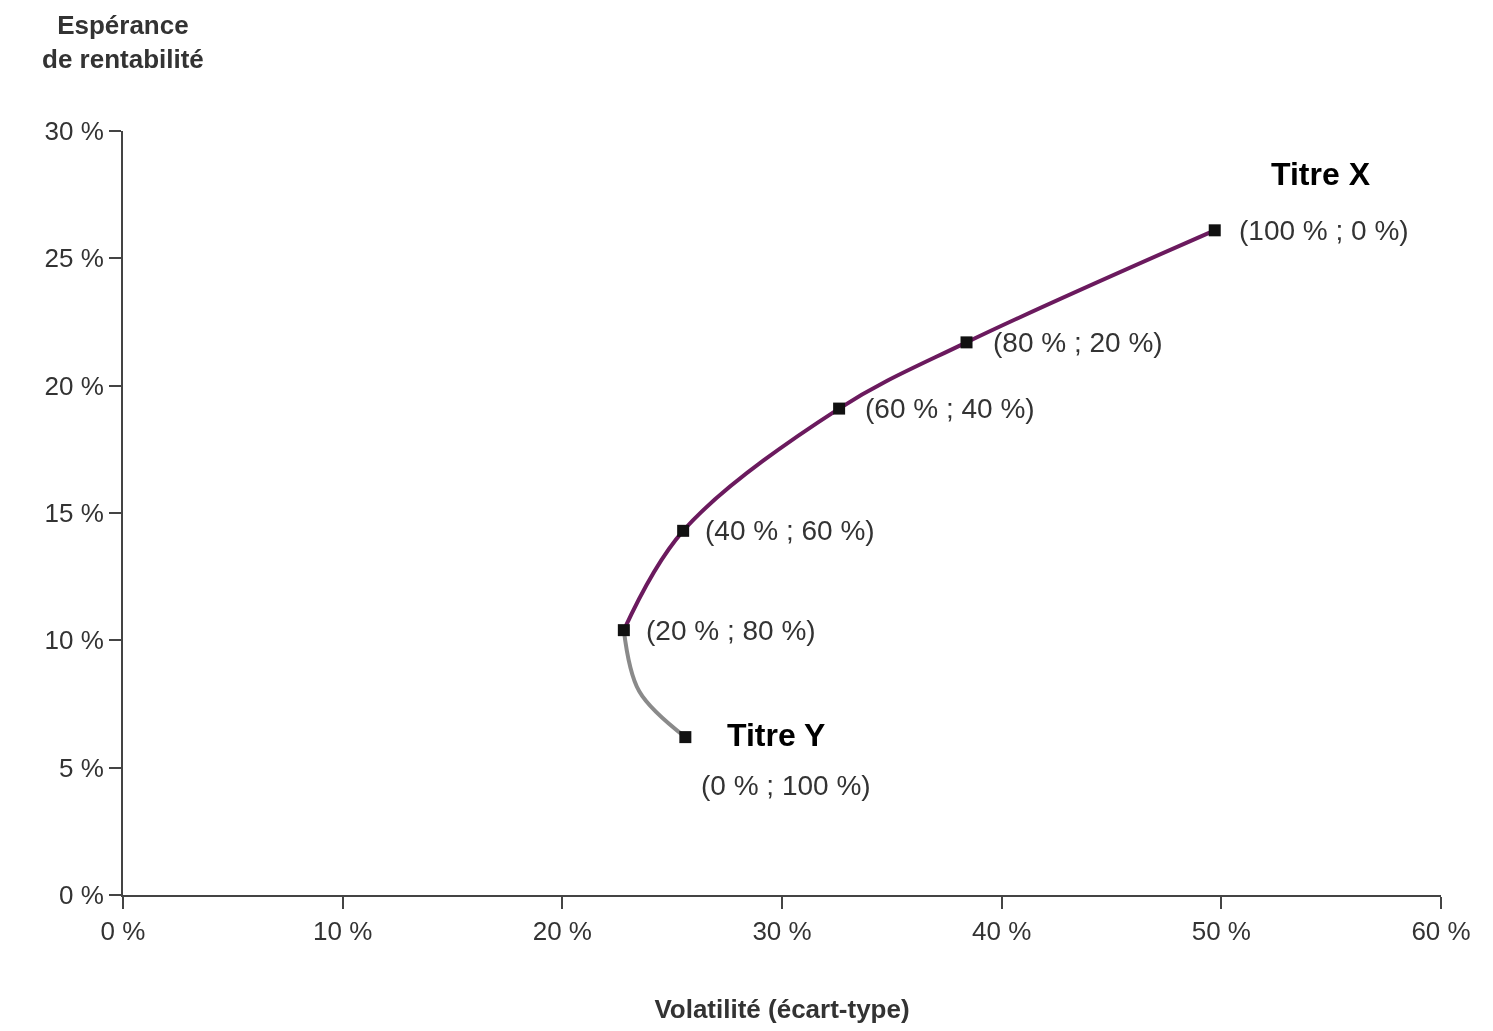  Describe the element at coordinates (1324, 230) in the screenshot. I see `annotation: (100 % ; 0 %)` at that location.